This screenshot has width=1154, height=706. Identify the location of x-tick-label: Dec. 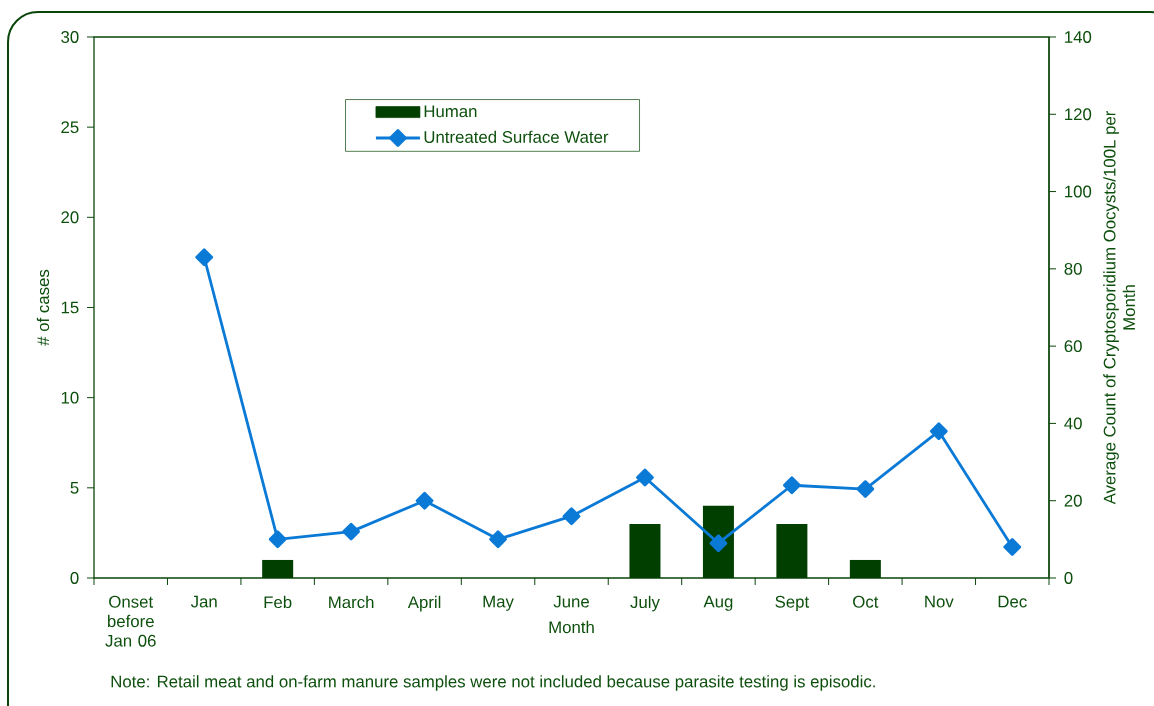
(1012, 601).